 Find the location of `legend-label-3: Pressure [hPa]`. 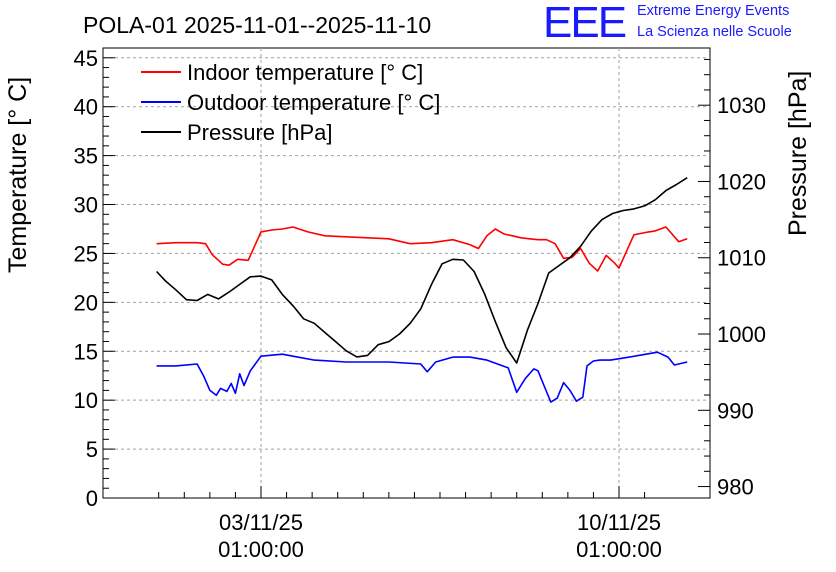

legend-label-3: Pressure [hPa] is located at coordinates (260, 132).